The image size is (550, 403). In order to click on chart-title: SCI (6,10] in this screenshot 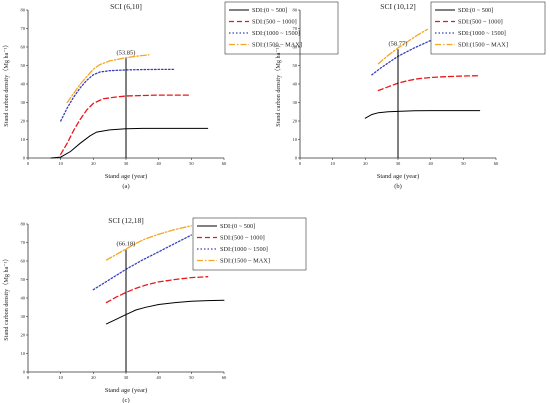, I will do `click(126, 6)`.